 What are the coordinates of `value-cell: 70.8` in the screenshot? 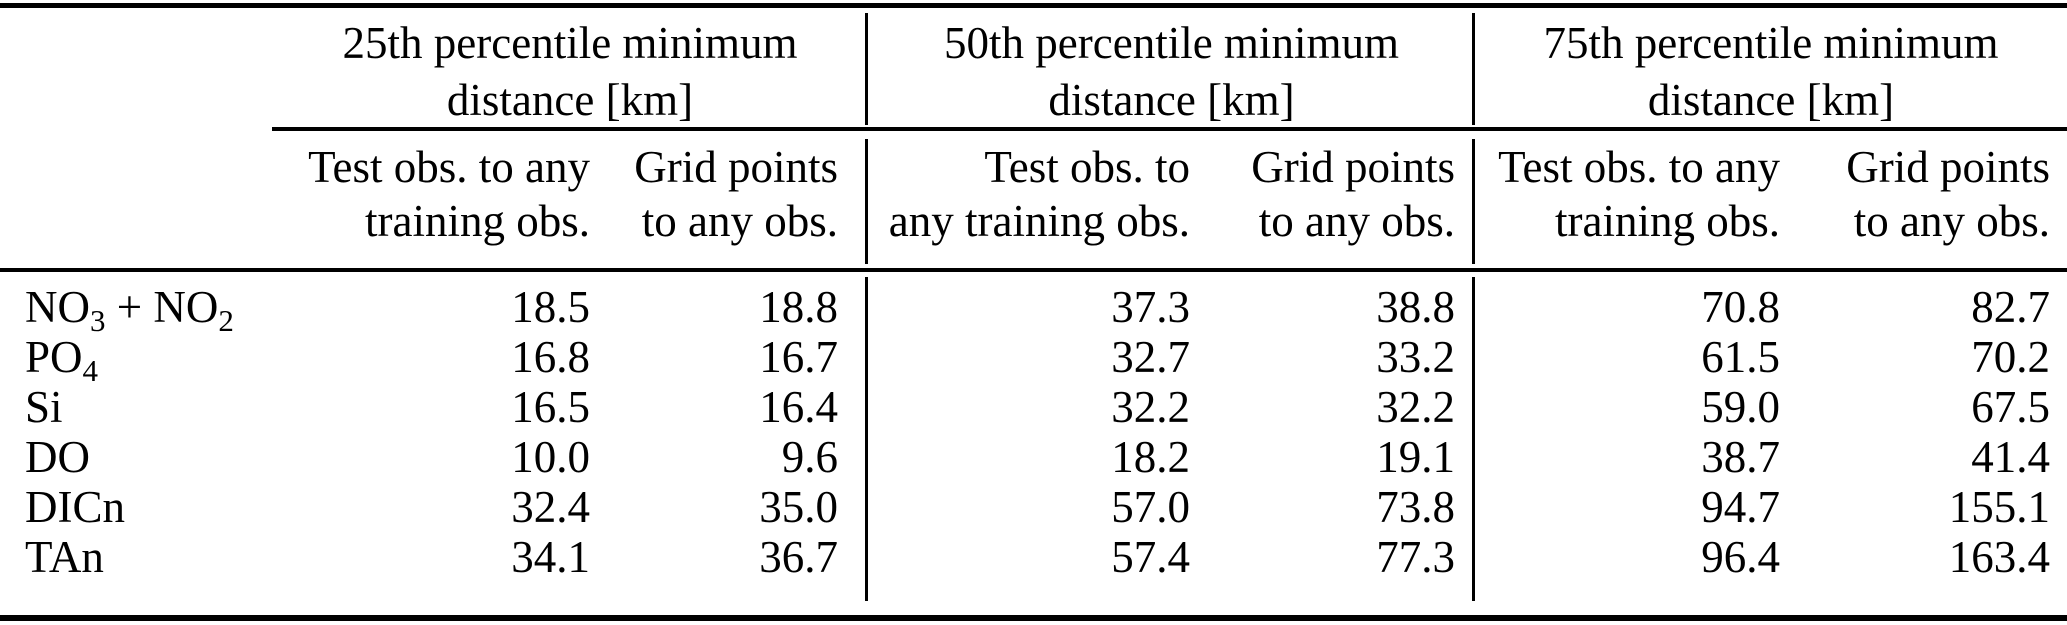 It's located at (1740, 307).